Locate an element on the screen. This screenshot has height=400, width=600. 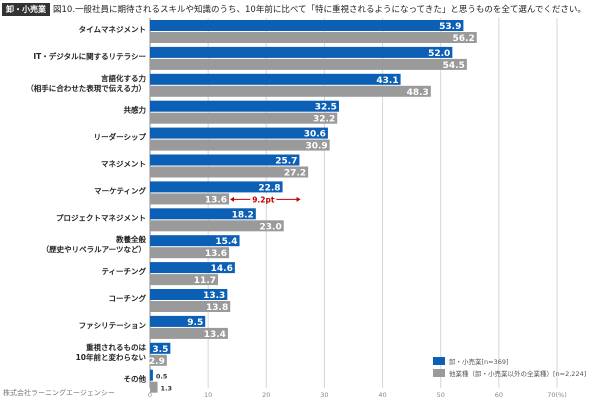
category-label: 重視されるものは is located at coordinates (116, 347).